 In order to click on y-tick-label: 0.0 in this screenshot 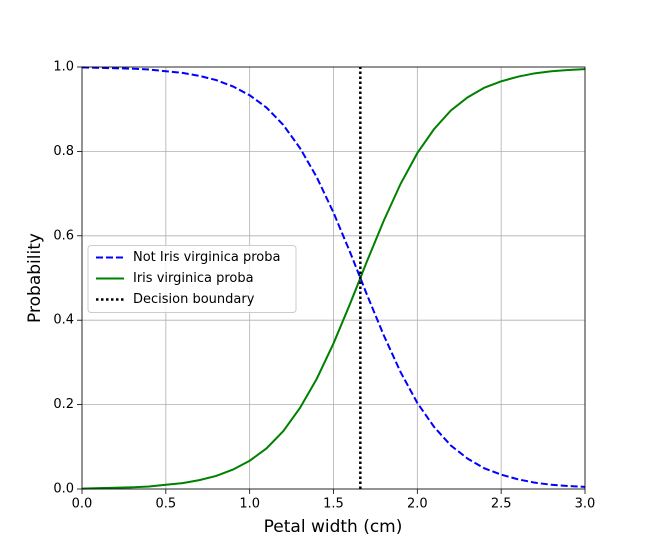, I will do `click(63, 489)`.